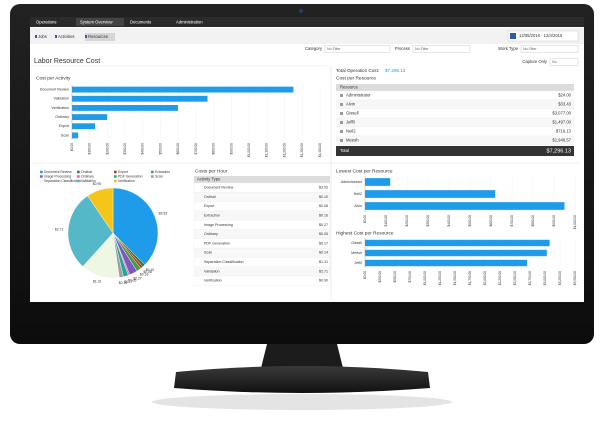 The image size is (602, 424). Describe the element at coordinates (575, 278) in the screenshot. I see `x-tick-label: $3,500.00` at that location.